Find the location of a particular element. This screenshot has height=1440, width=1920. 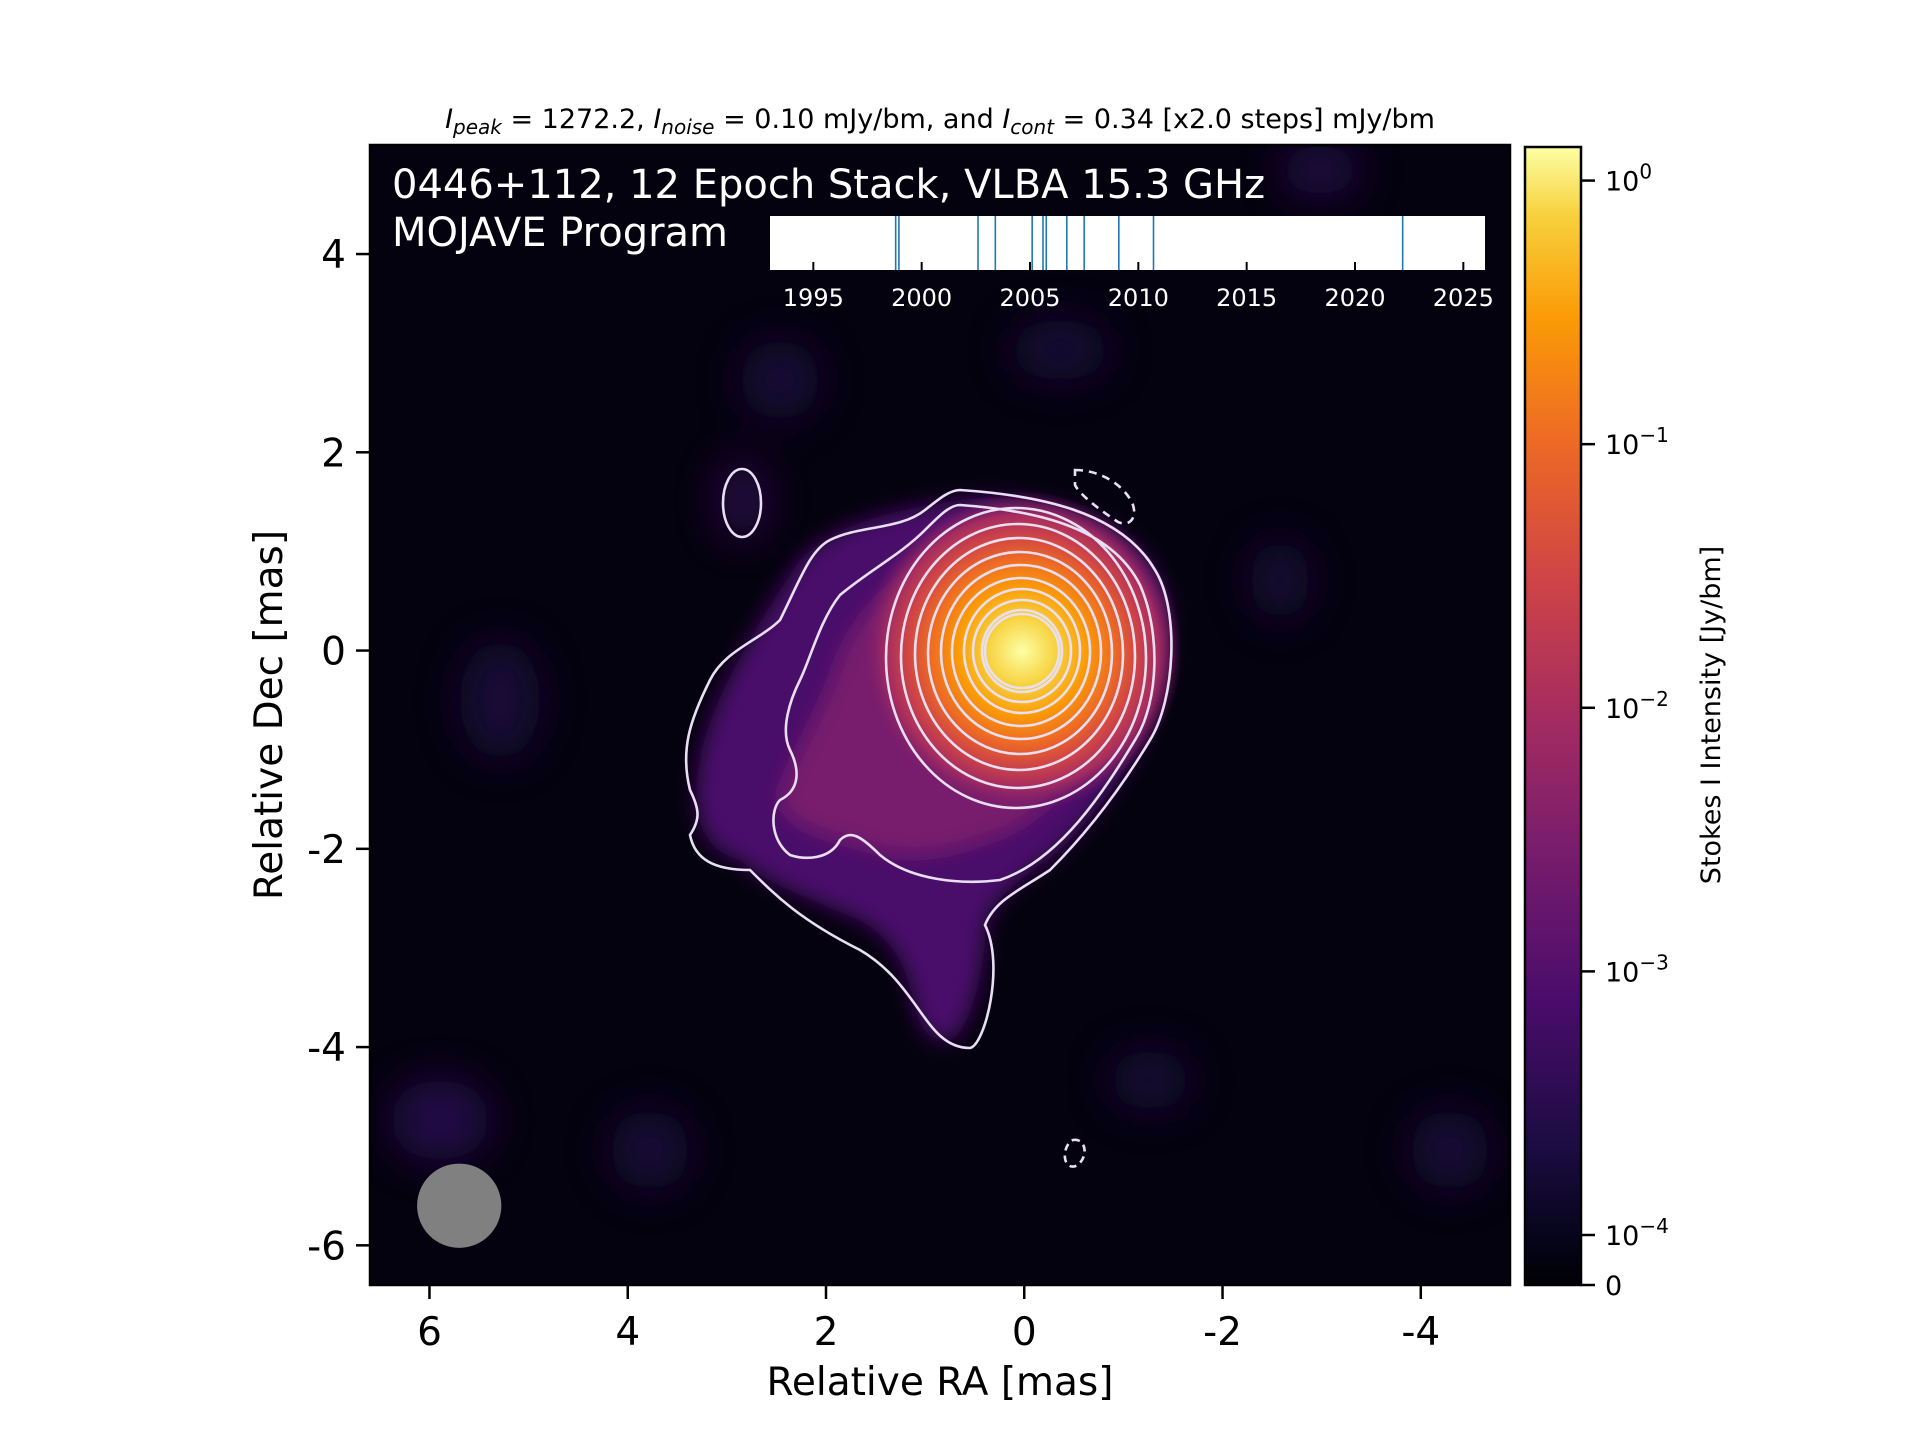

colorbar-tick-label: 10⁻¹ is located at coordinates (1637, 442).